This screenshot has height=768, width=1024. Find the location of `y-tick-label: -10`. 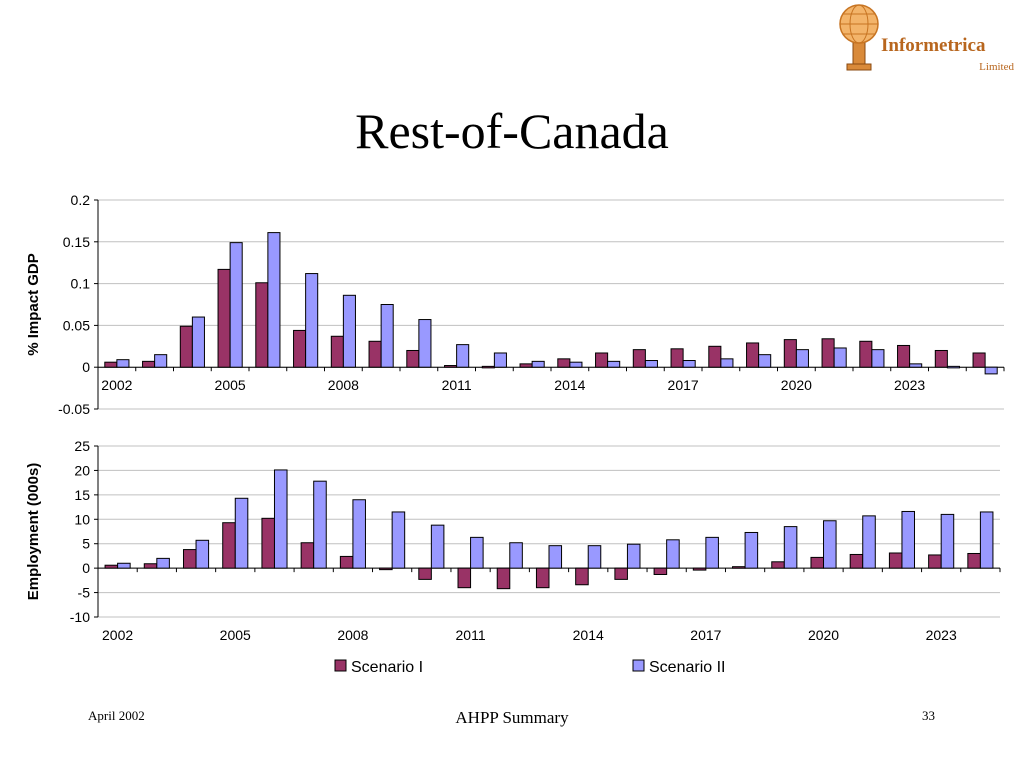

y-tick-label: -10 is located at coordinates (80, 617).